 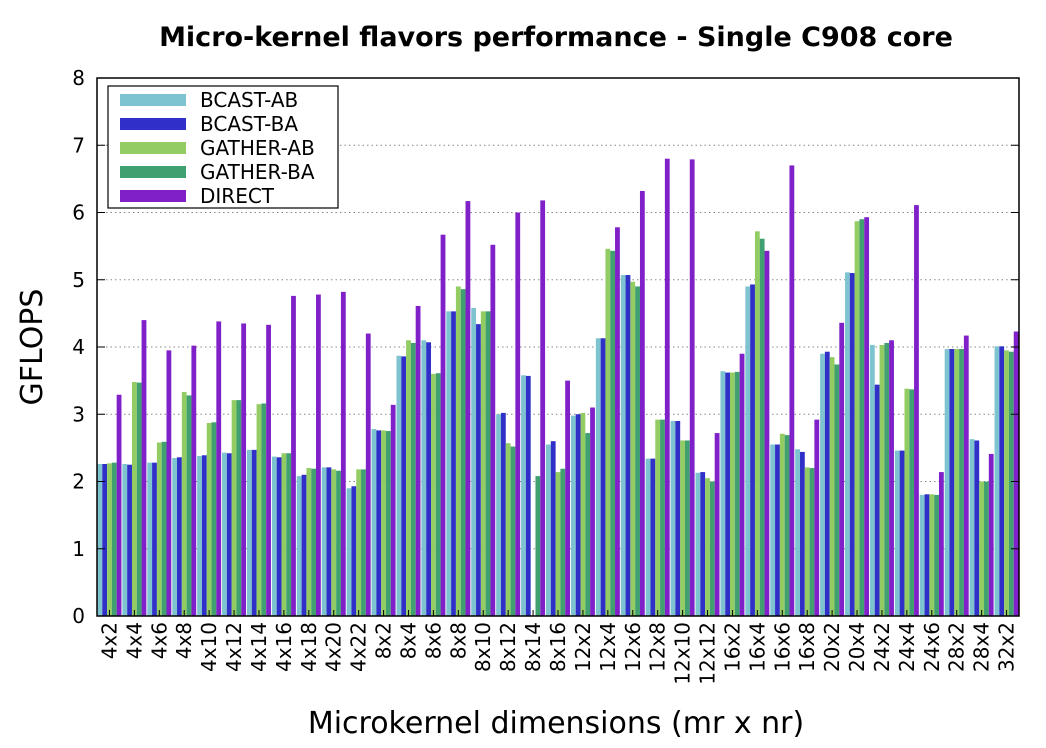 What do you see at coordinates (882, 647) in the screenshot?
I see `x-tick-label: 24x2` at bounding box center [882, 647].